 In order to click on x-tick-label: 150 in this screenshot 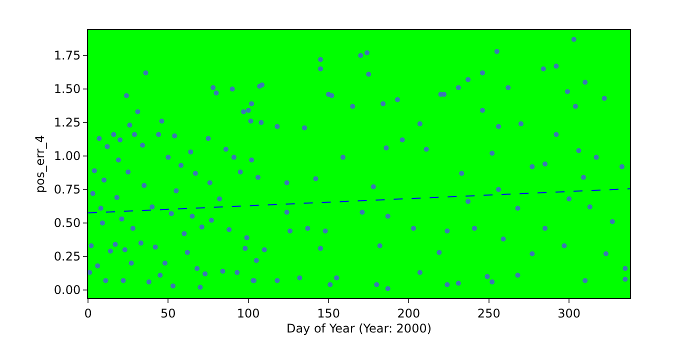, I will do `click(328, 313)`.